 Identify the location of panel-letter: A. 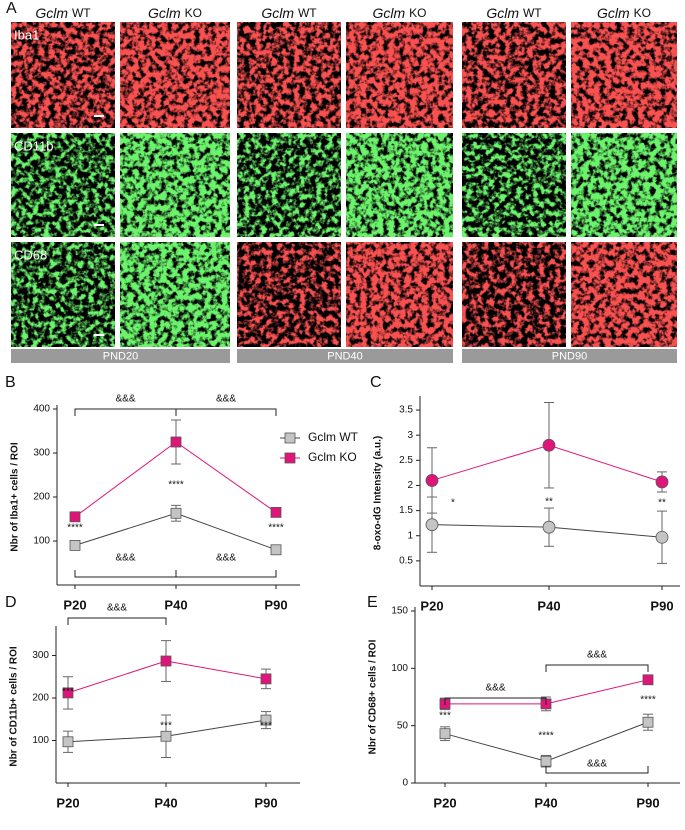
(11, 8).